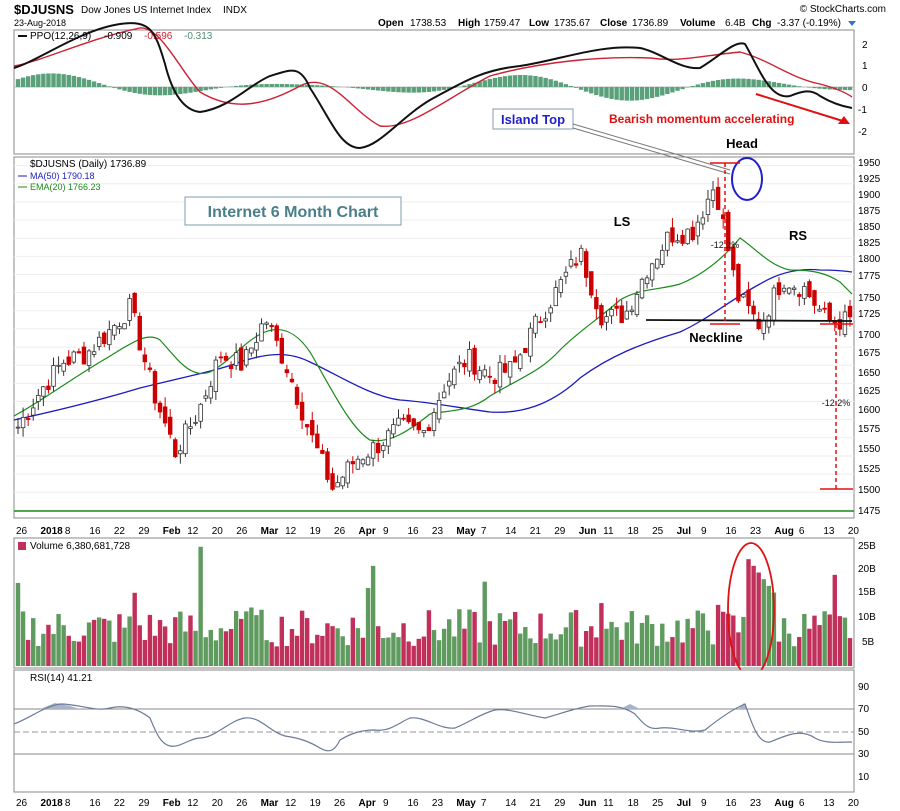 The height and width of the screenshot is (811, 900). What do you see at coordinates (428, 23) in the screenshot?
I see `open-value: 1738.53` at bounding box center [428, 23].